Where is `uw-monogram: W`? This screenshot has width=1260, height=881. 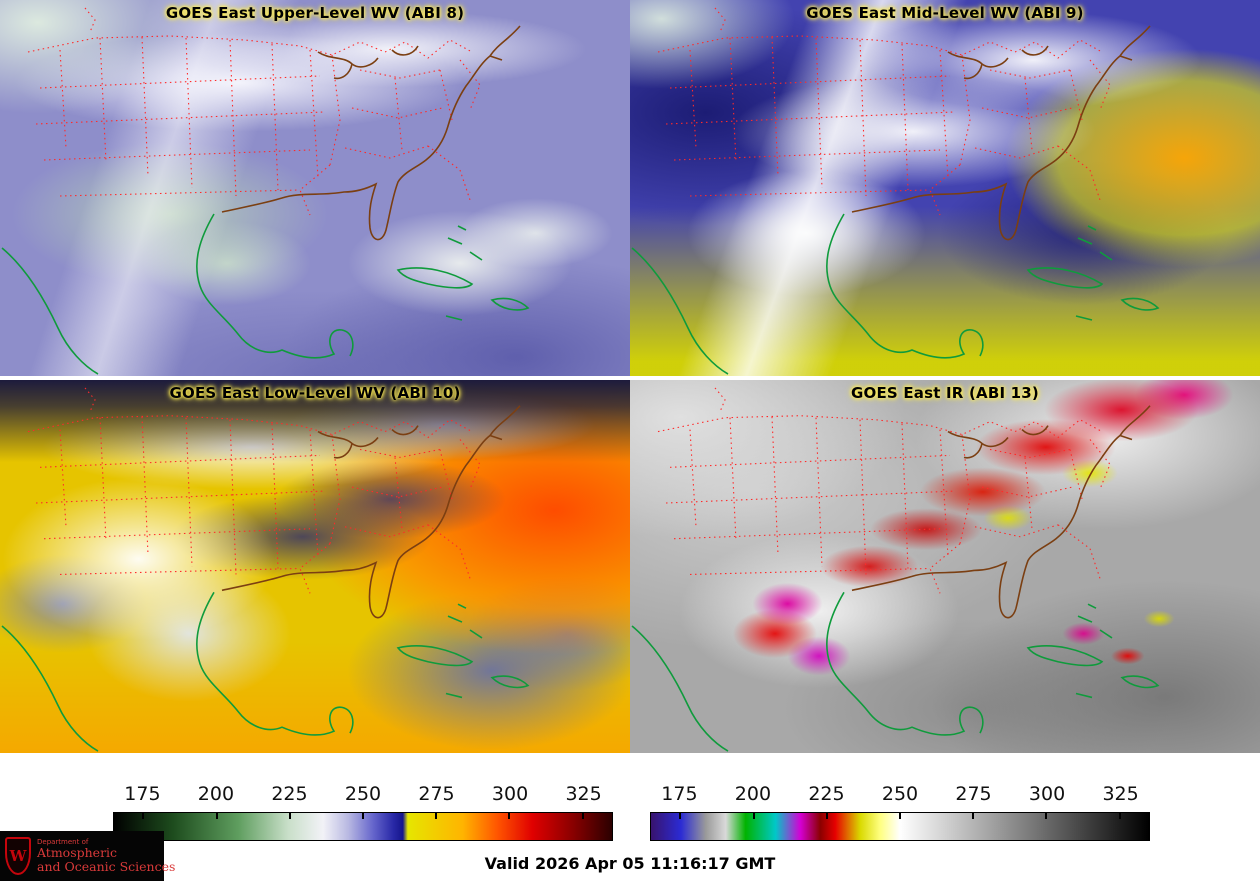
uw-monogram: W is located at coordinates (18, 855).